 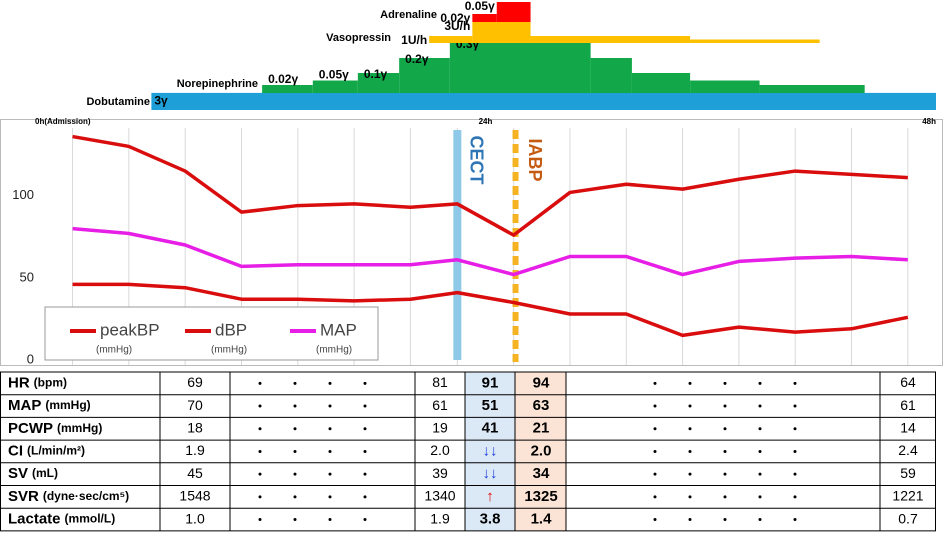 I want to click on x-tick-label: 0h(Admission), so click(x=63, y=121).